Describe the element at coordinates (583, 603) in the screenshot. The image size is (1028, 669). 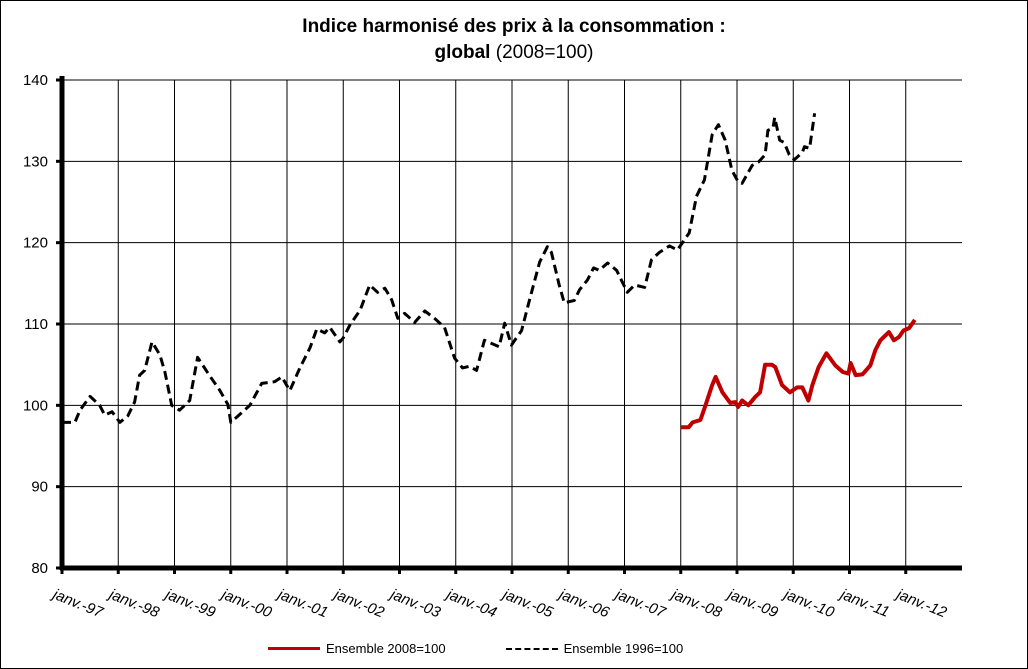
I see `x-tick-label: janv.-06` at that location.